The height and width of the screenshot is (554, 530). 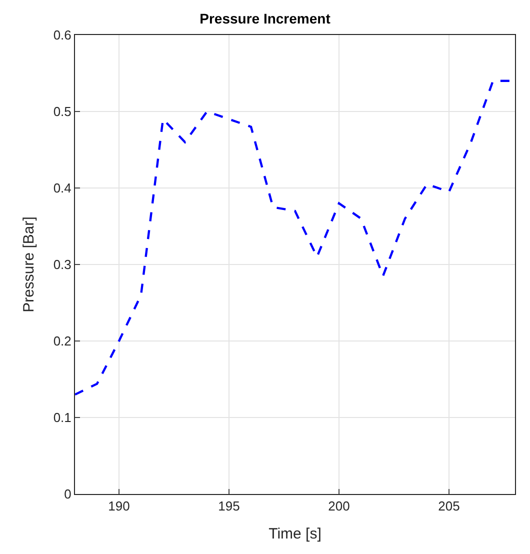 I want to click on y-tick-label: 0.1, so click(x=62, y=418).